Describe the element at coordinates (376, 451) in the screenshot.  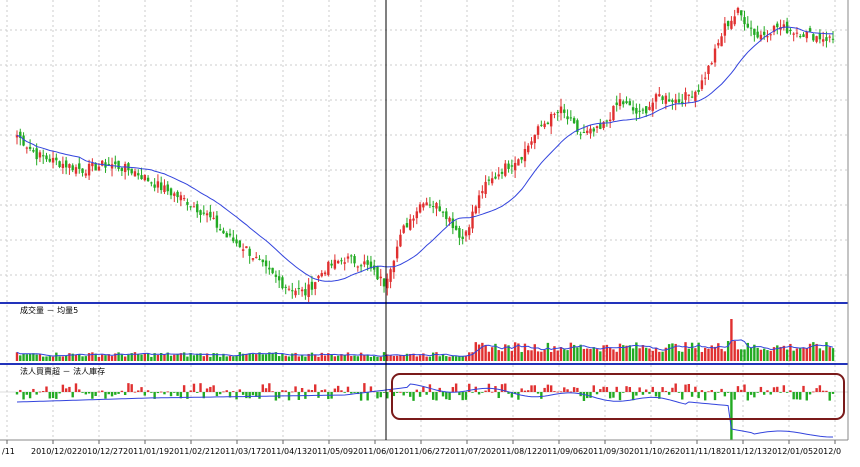
I see `x-tick-label: 2011/06/01` at that location.